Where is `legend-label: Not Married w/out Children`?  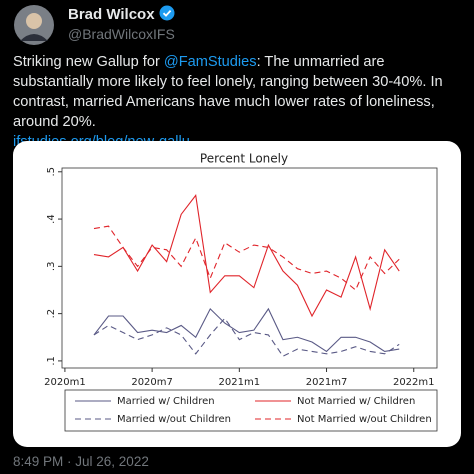
legend-label: Not Married w/out Children is located at coordinates (364, 419).